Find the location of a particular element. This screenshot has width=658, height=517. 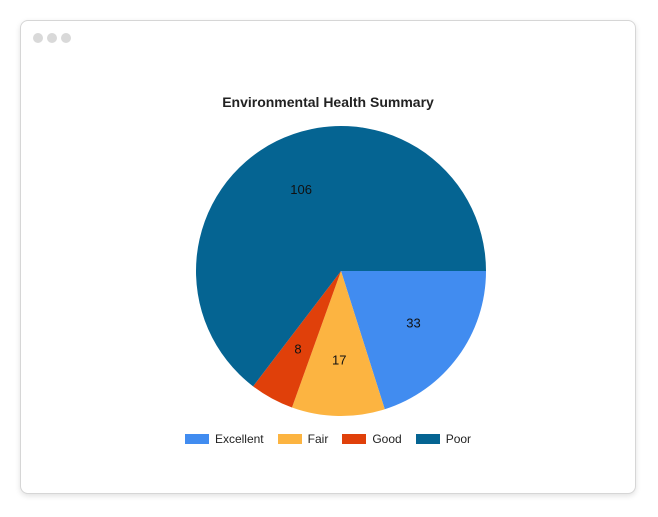

legend-label: Fair is located at coordinates (318, 439).